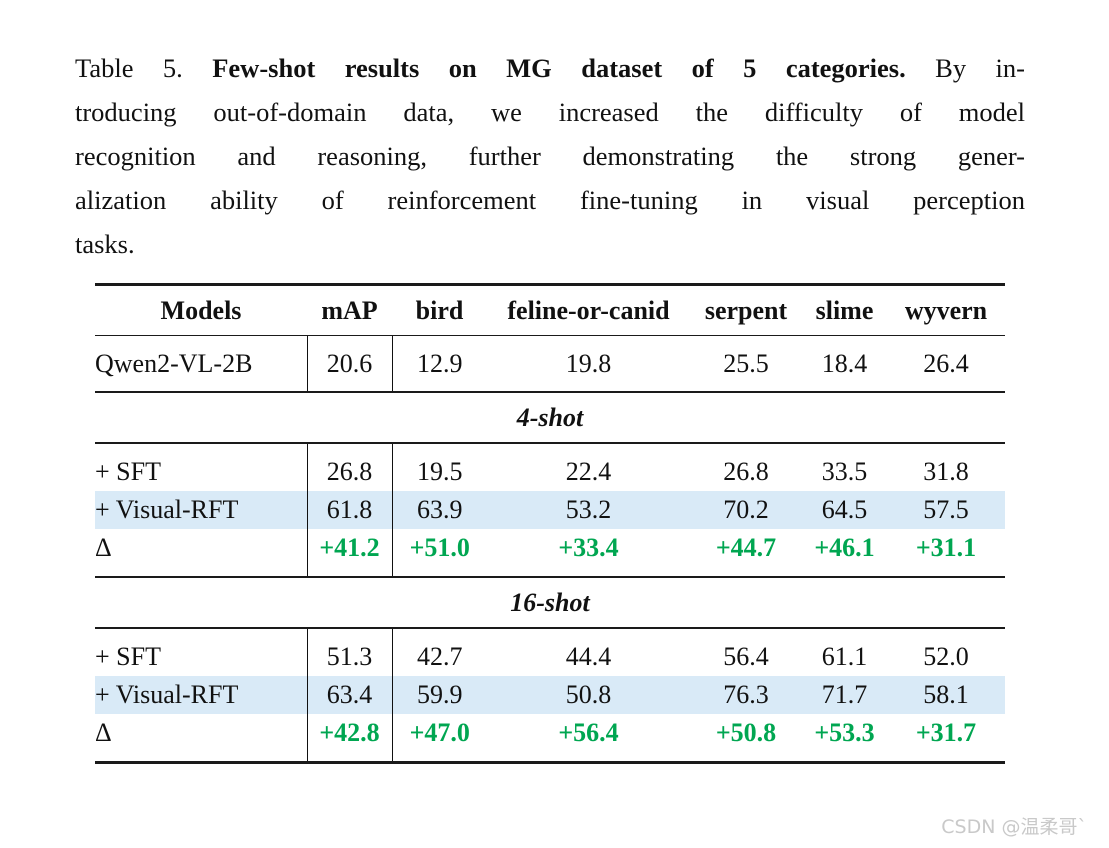 This screenshot has width=1109, height=848. What do you see at coordinates (550, 652) in the screenshot?
I see `table-row-sft: + SFT 51.3 42.7 44.4 56.4 61.1 52.0` at bounding box center [550, 652].